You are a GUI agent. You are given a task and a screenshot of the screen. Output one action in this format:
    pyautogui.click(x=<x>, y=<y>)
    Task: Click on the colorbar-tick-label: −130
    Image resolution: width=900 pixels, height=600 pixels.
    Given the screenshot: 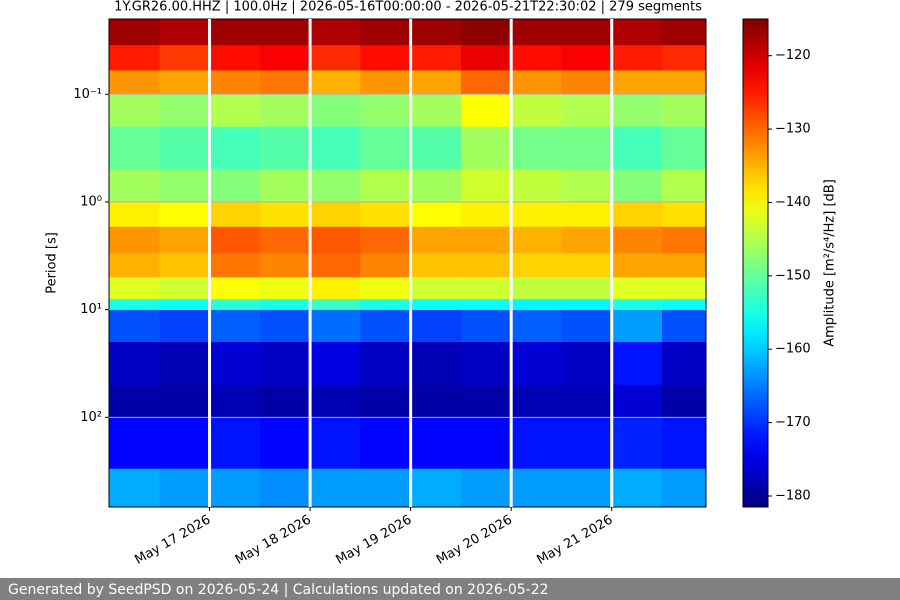 What is the action you would take?
    pyautogui.click(x=793, y=129)
    